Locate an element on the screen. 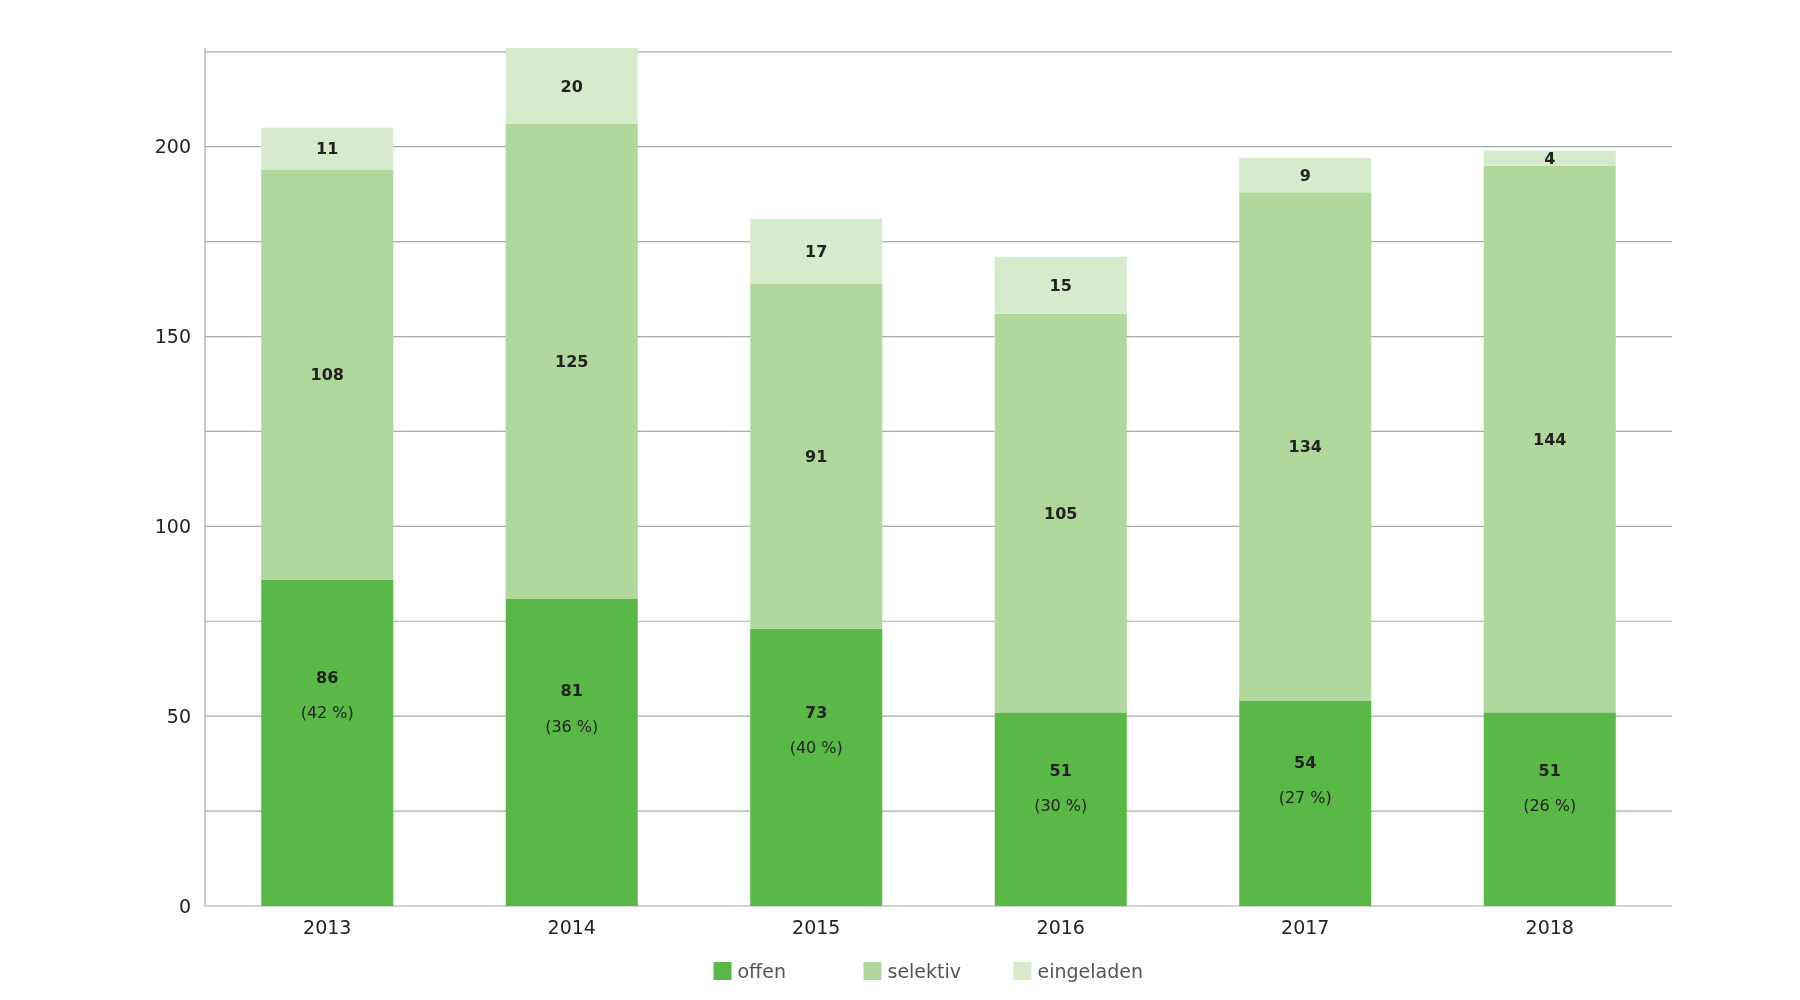  data-label: 144 is located at coordinates (1550, 439).